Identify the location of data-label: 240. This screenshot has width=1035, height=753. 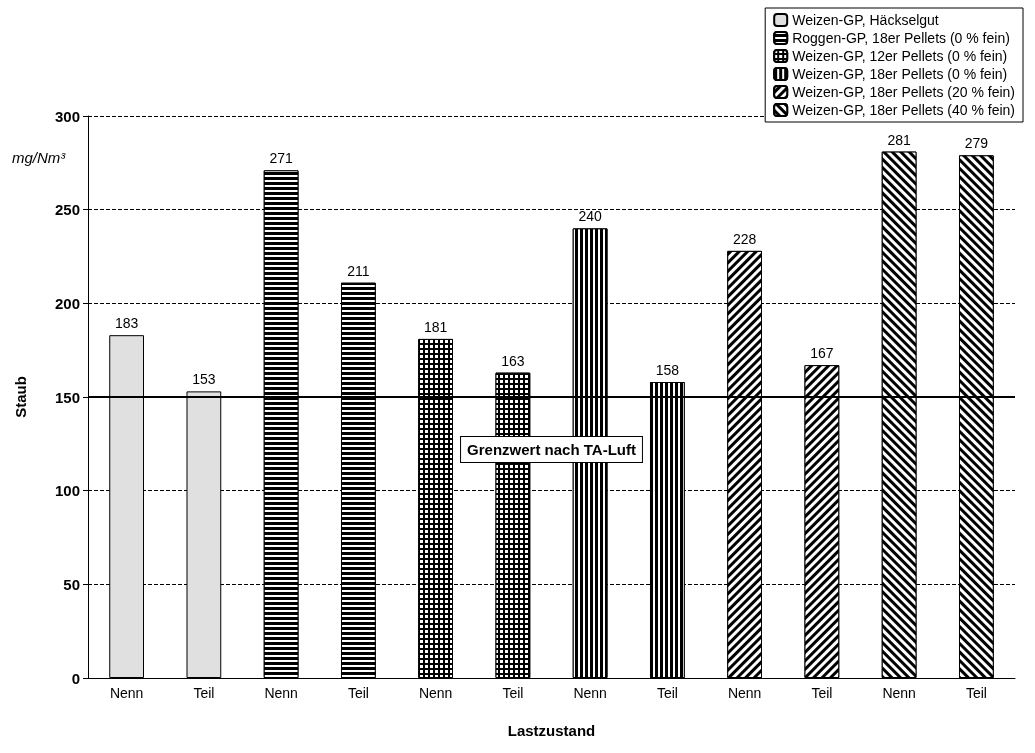
(590, 216).